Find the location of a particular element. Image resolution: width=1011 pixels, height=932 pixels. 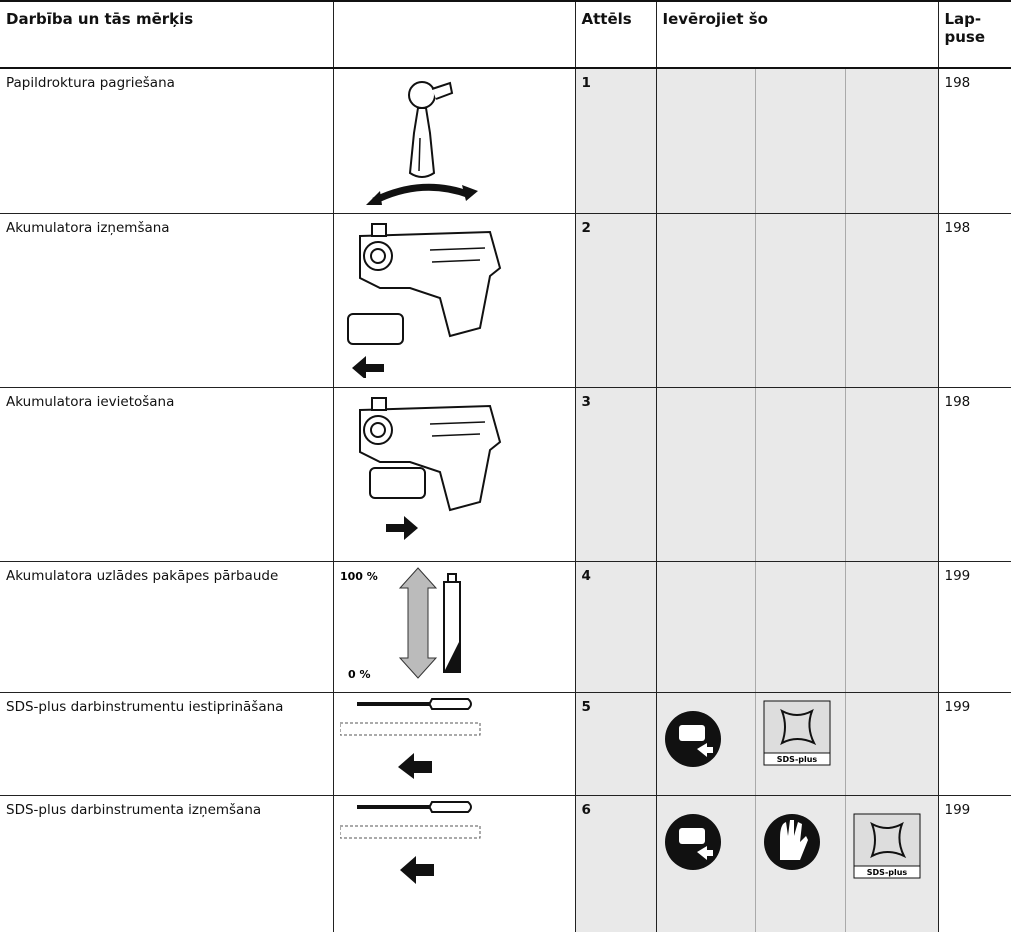

header-text: puse is located at coordinates (965, 37).